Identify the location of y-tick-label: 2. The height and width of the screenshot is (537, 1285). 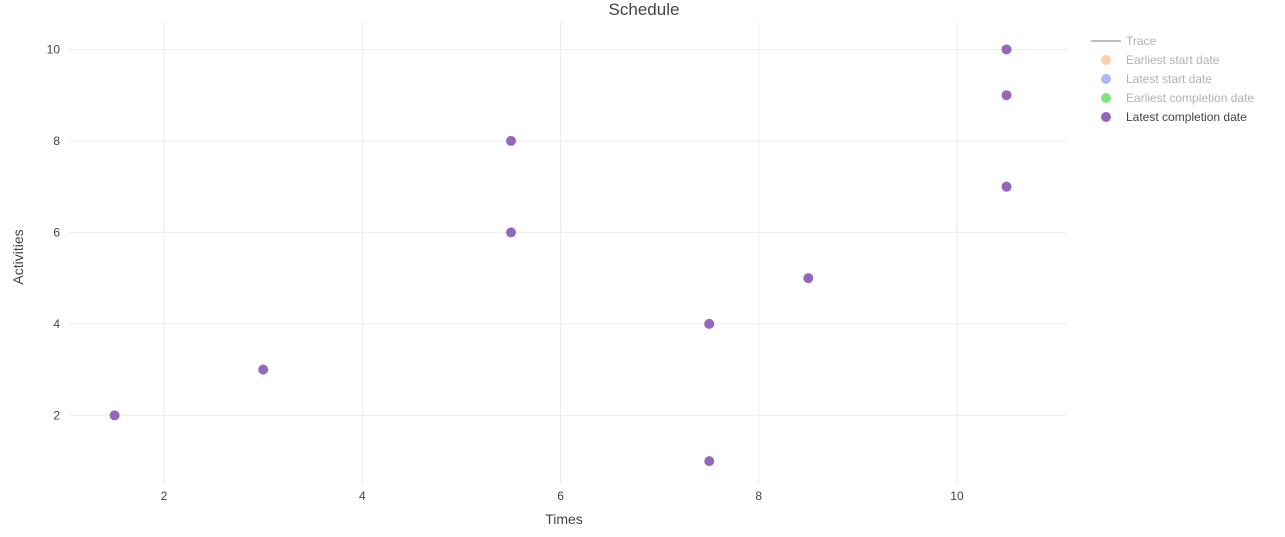
(56, 415).